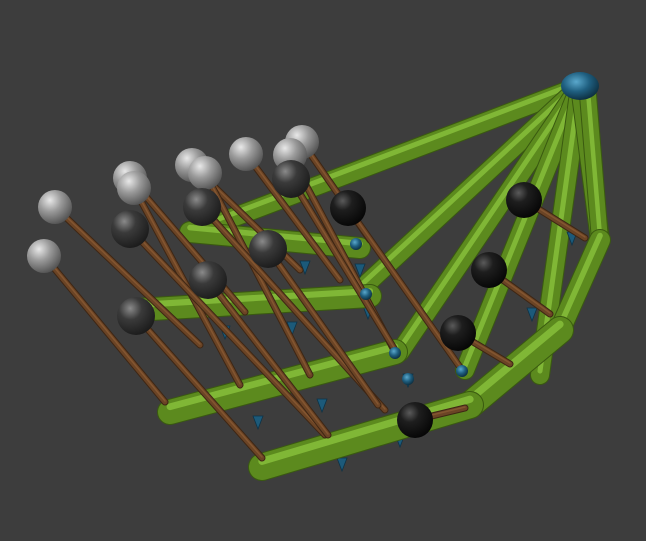  What do you see at coordinates (594, 167) in the screenshot?
I see `right-strut` at bounding box center [594, 167].